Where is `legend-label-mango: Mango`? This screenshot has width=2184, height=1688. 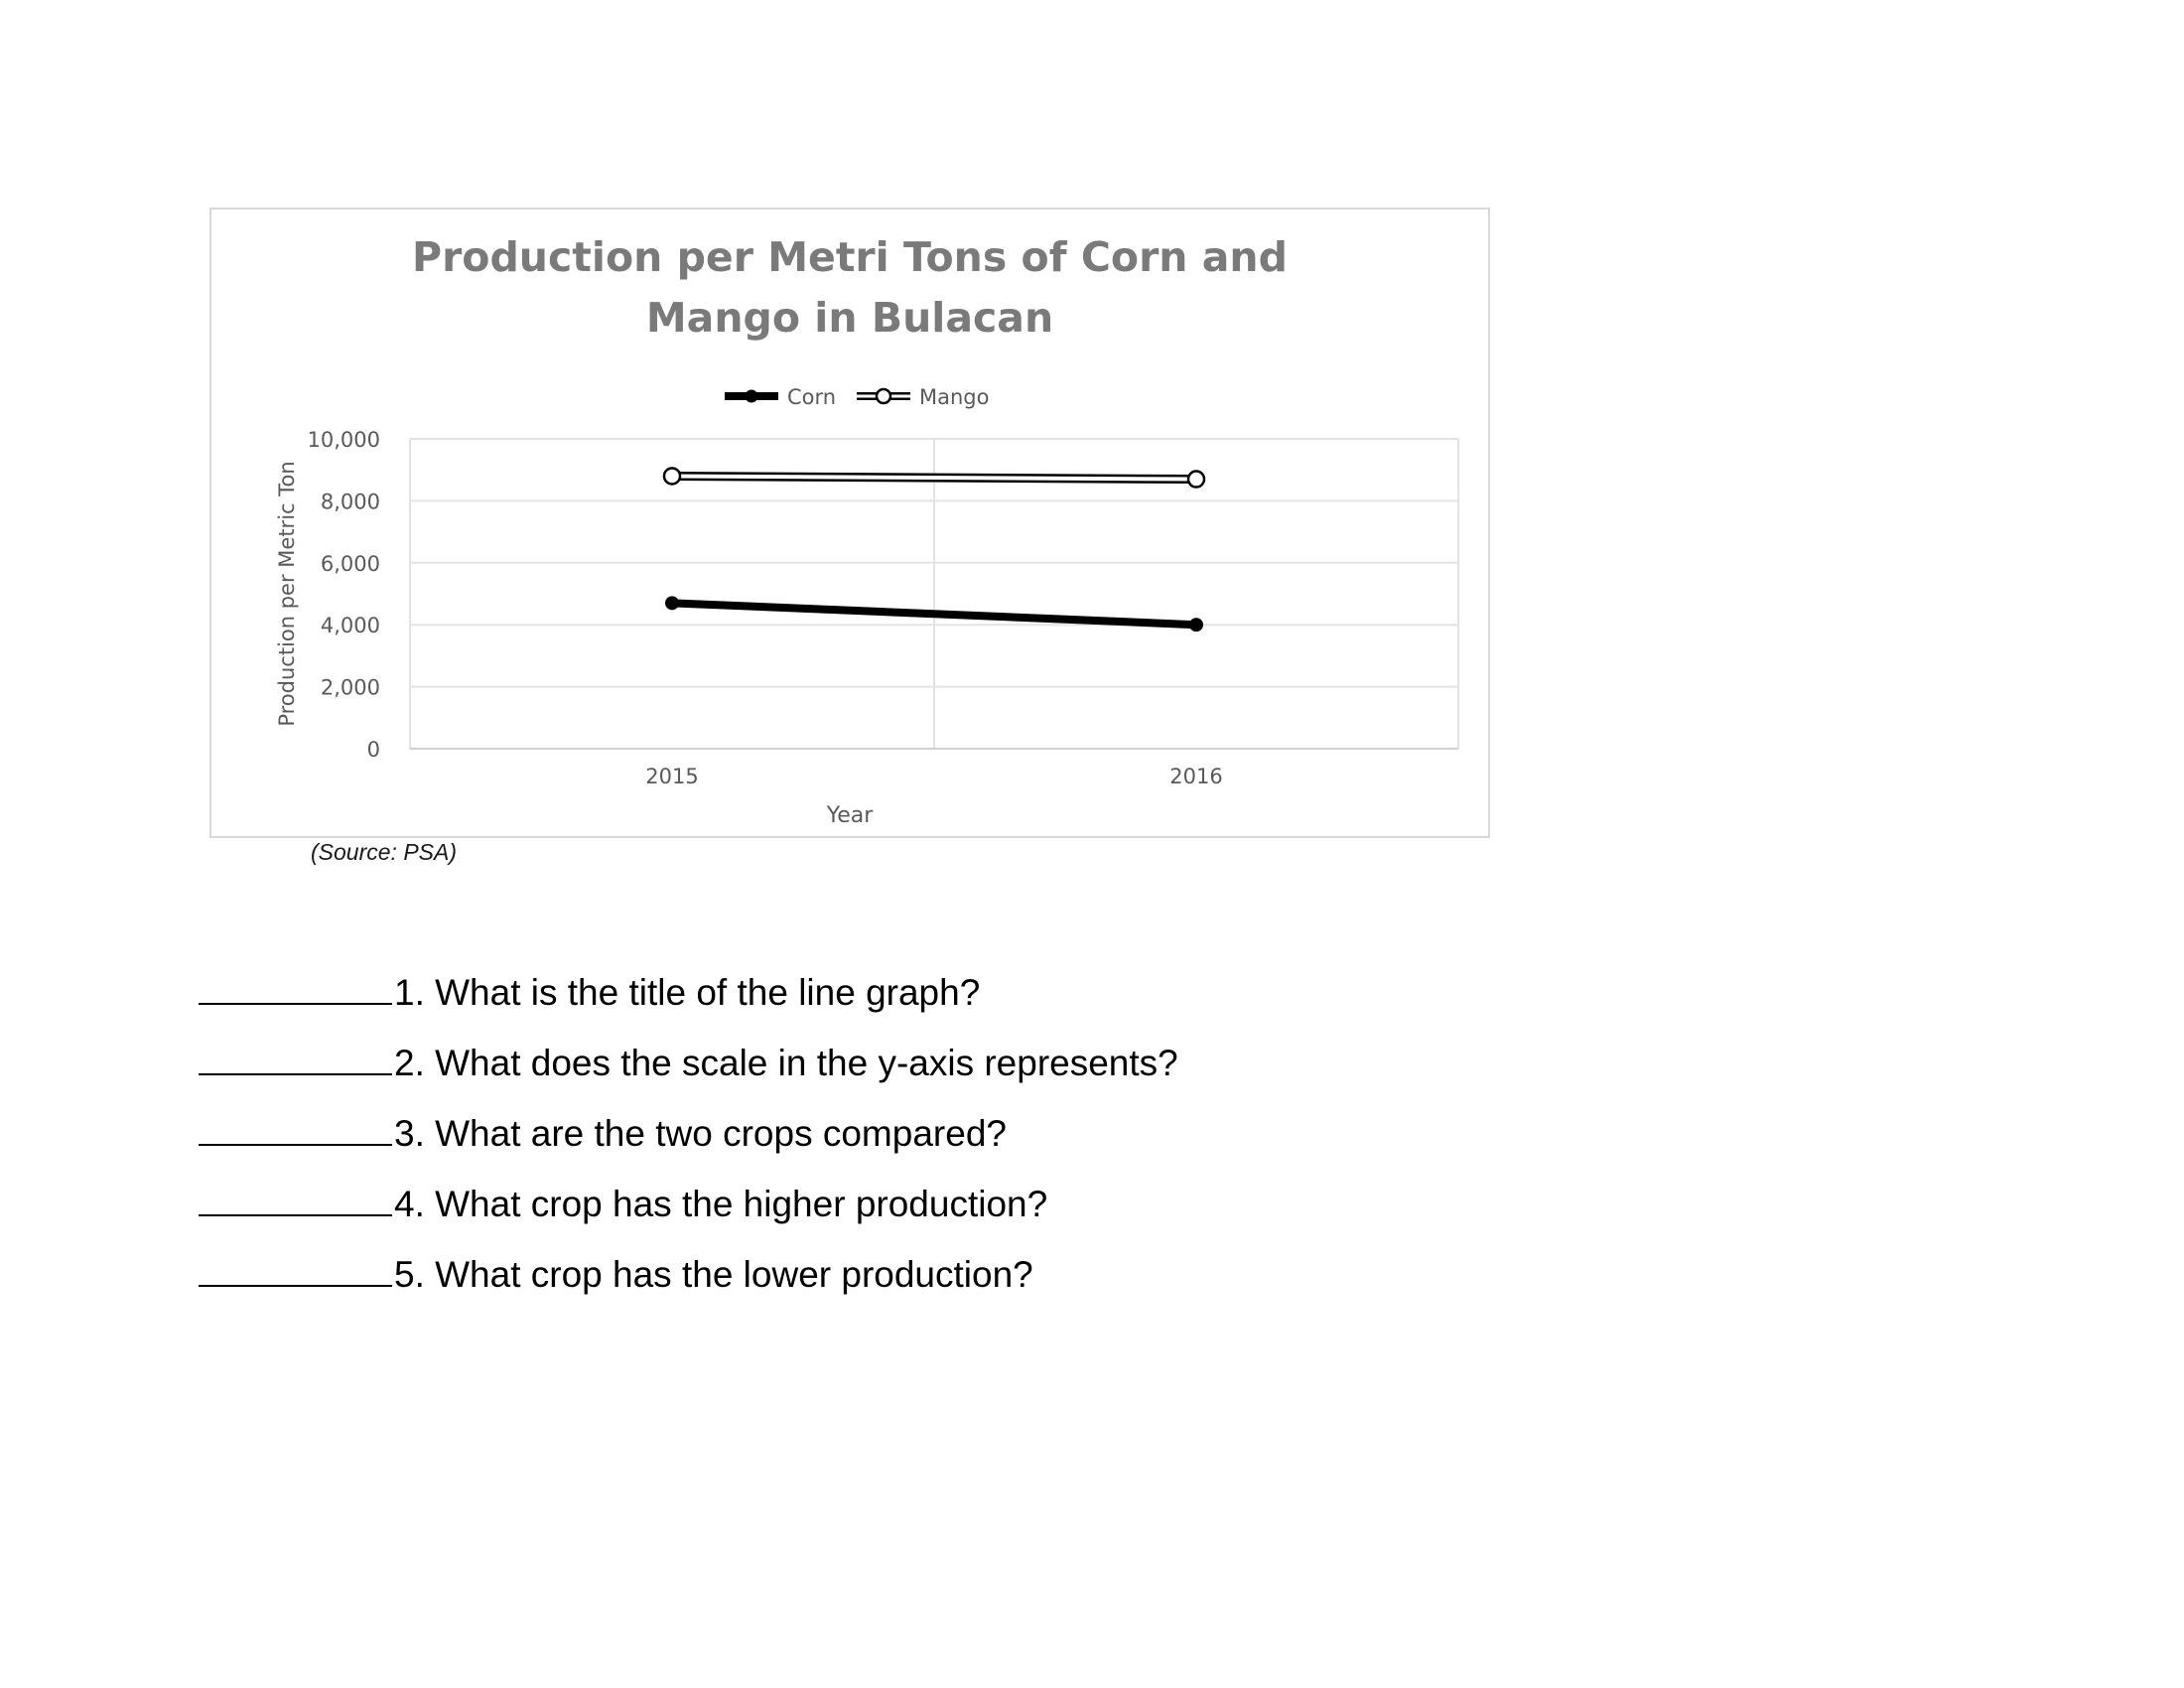 legend-label-mango: Mango is located at coordinates (954, 397).